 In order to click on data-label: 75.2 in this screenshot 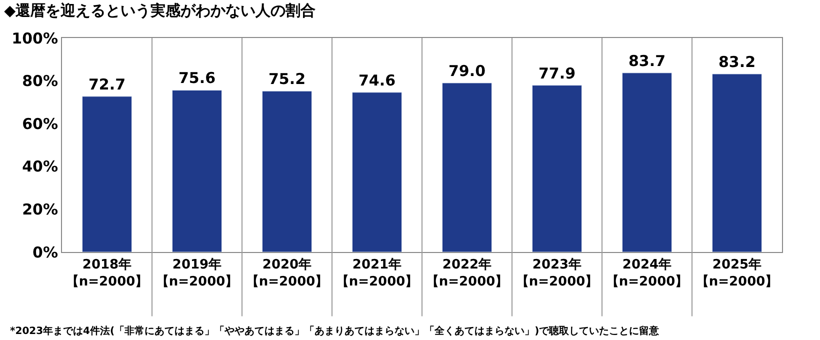, I will do `click(287, 79)`.